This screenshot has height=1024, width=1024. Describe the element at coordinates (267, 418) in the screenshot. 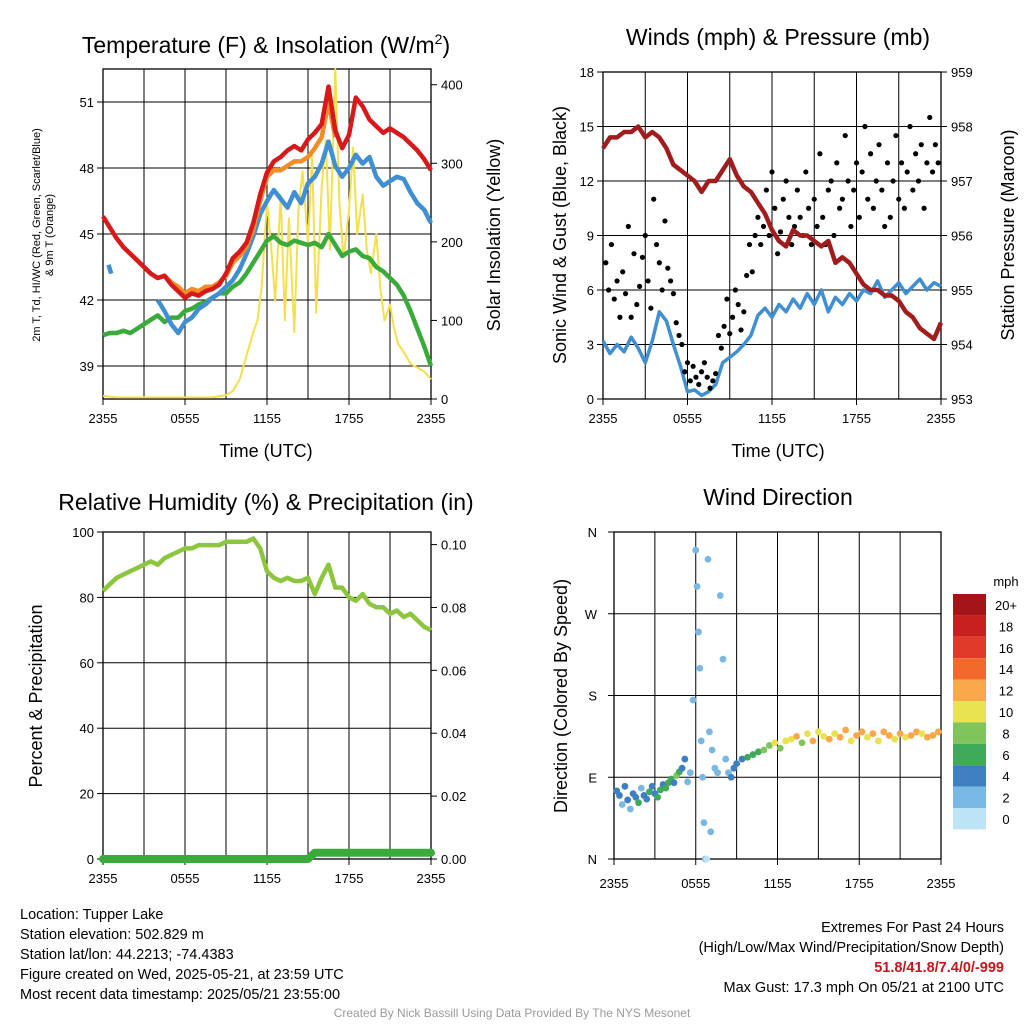

I see `p1-xtick-label: 1155` at that location.